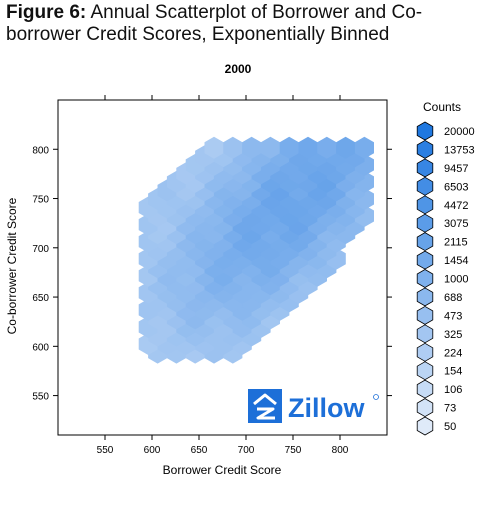  Describe the element at coordinates (456, 280) in the screenshot. I see `legend-label: 1000` at that location.